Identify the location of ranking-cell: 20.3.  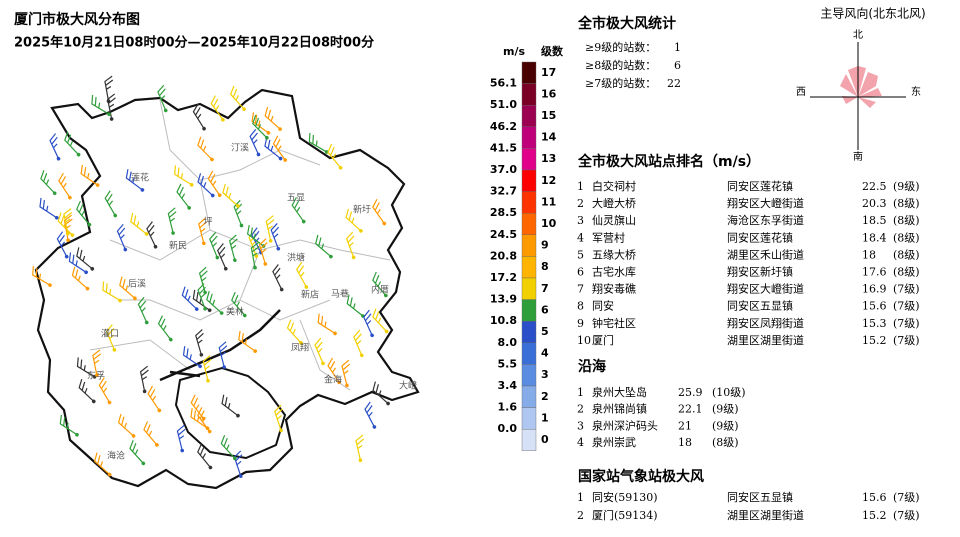
(874, 203).